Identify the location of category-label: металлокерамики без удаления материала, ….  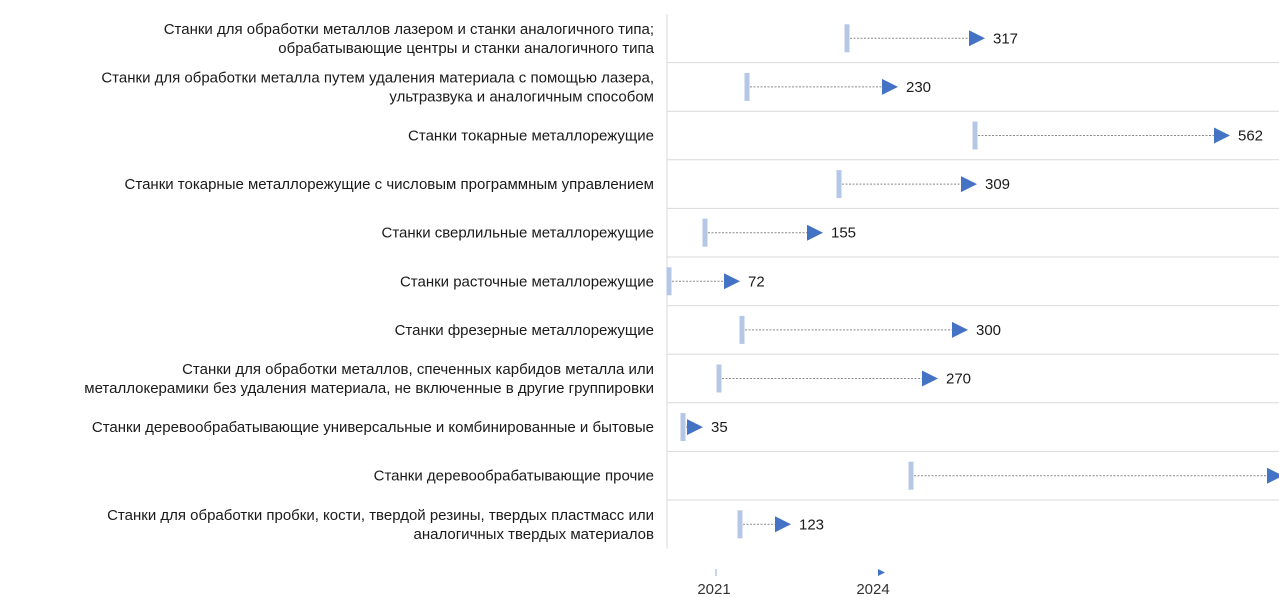
(369, 388).